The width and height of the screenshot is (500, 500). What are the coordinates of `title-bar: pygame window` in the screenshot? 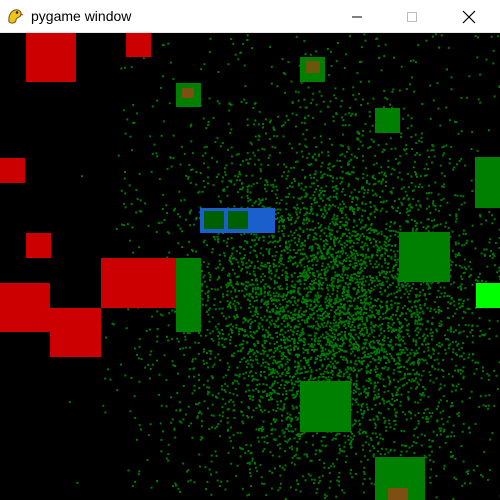 It's located at (250, 16).